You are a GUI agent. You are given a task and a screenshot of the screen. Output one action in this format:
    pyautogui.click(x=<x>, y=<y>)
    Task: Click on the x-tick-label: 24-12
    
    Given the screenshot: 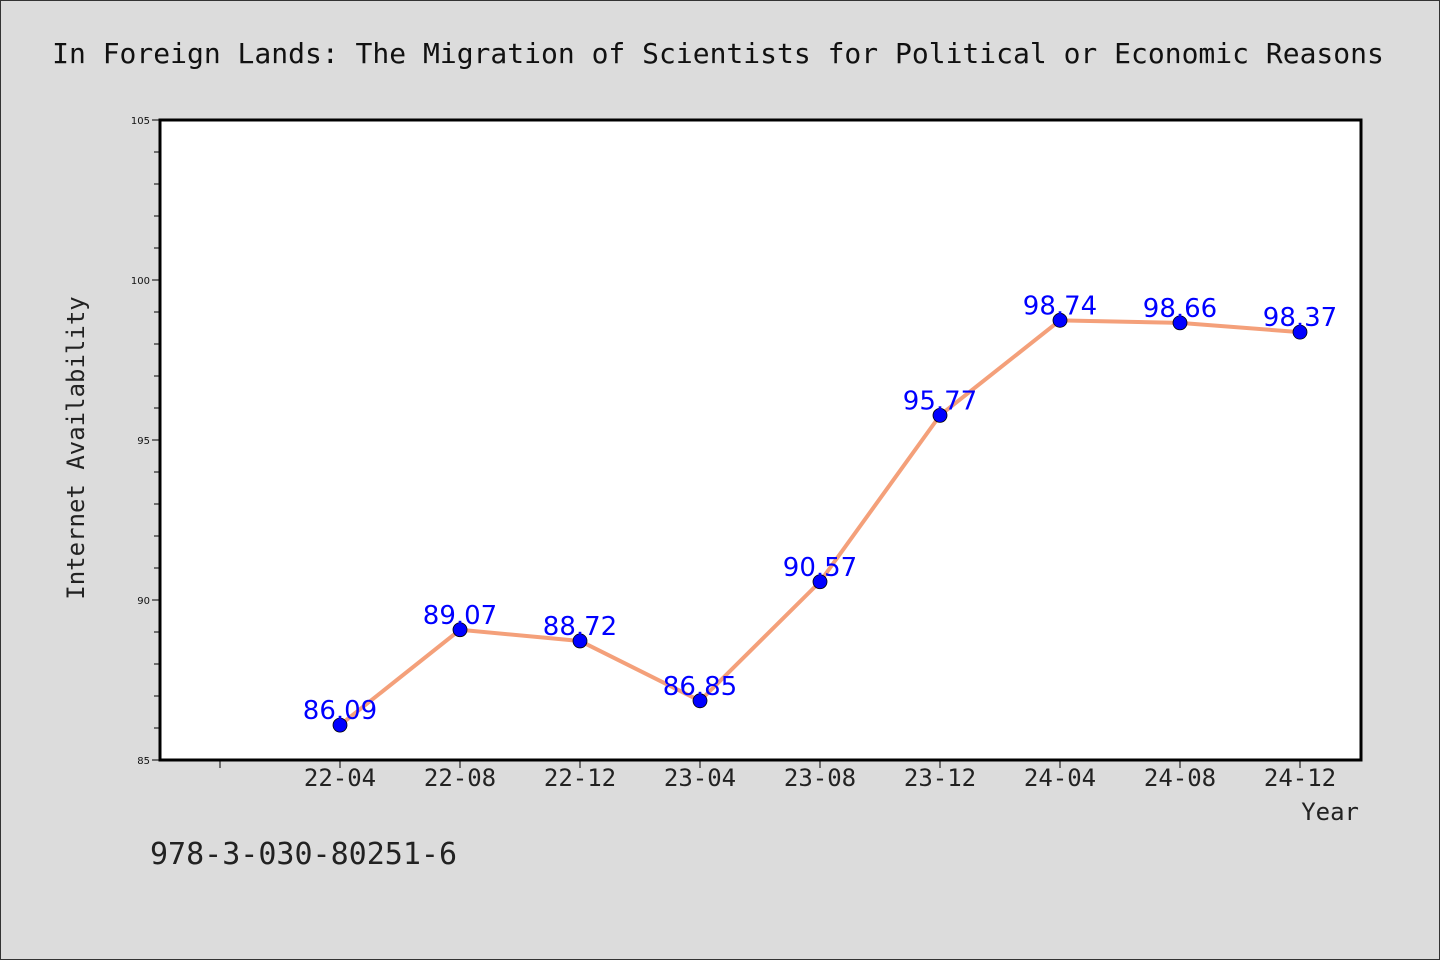 What is the action you would take?
    pyautogui.click(x=1300, y=778)
    